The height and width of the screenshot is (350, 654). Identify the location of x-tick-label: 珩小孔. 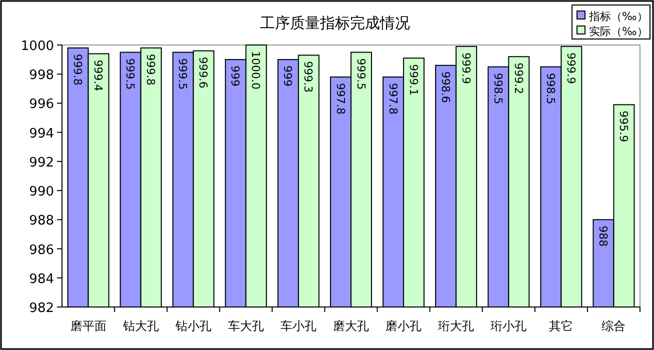
(508, 326).